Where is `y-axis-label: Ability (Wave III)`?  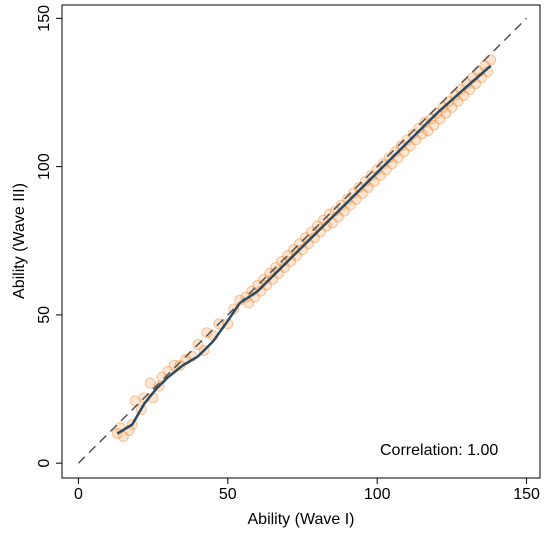 y-axis-label: Ability (Wave III) is located at coordinates (19, 241).